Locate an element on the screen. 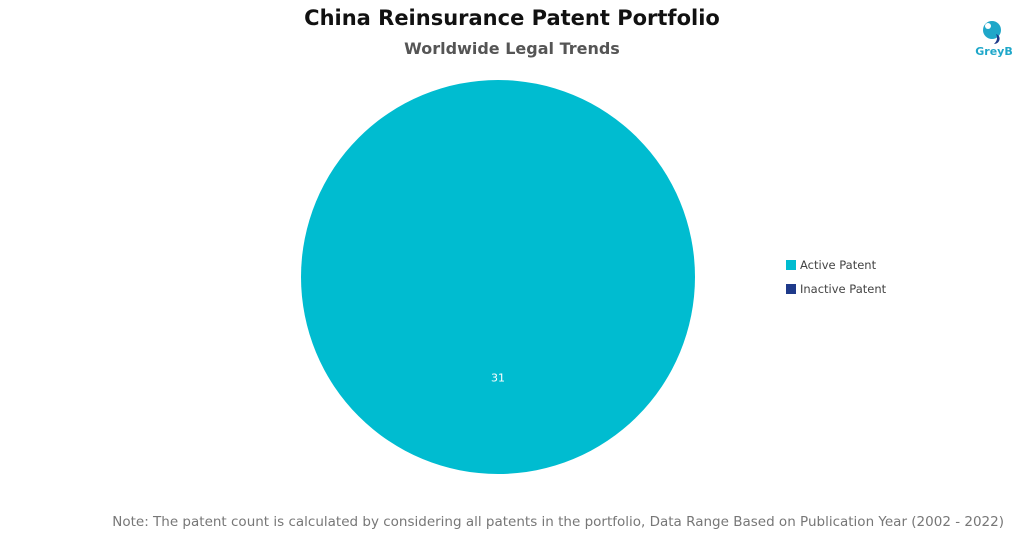  legend-item-active-patent: Active Patent is located at coordinates (831, 265).